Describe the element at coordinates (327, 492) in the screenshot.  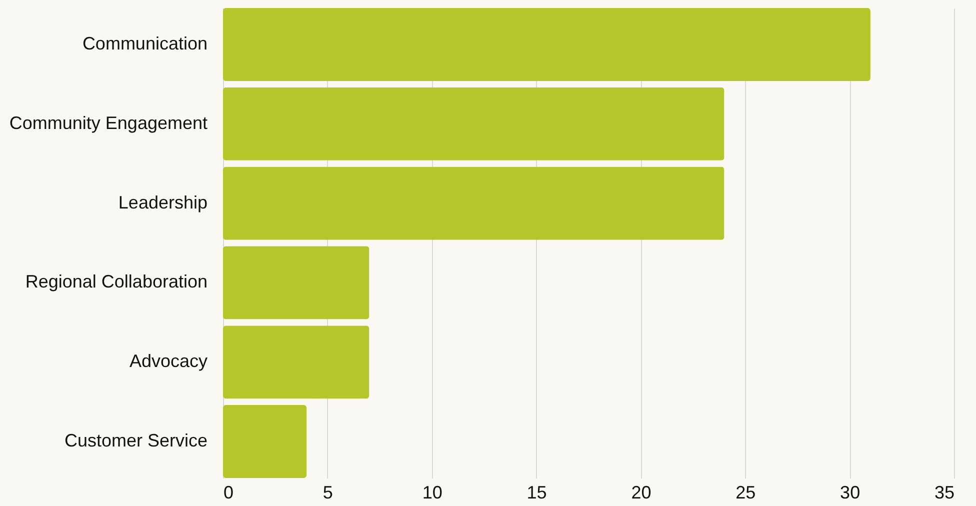
I see `x-tick-label: 5` at that location.